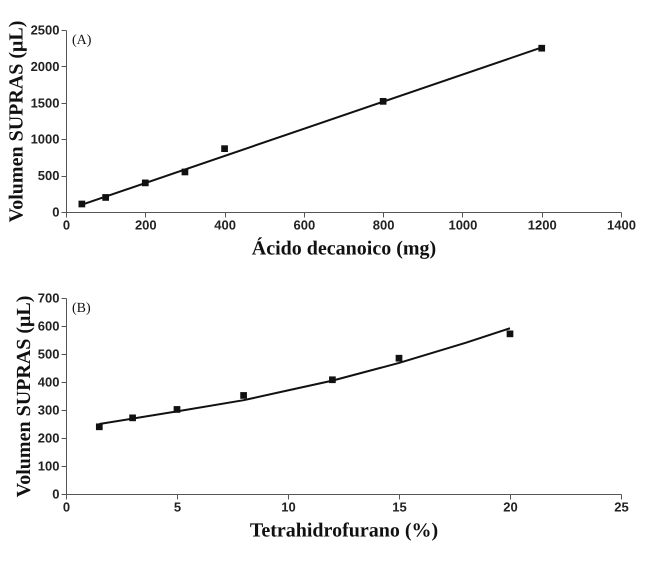  What do you see at coordinates (45, 30) in the screenshot?
I see `y-tick-label: 2500` at bounding box center [45, 30].